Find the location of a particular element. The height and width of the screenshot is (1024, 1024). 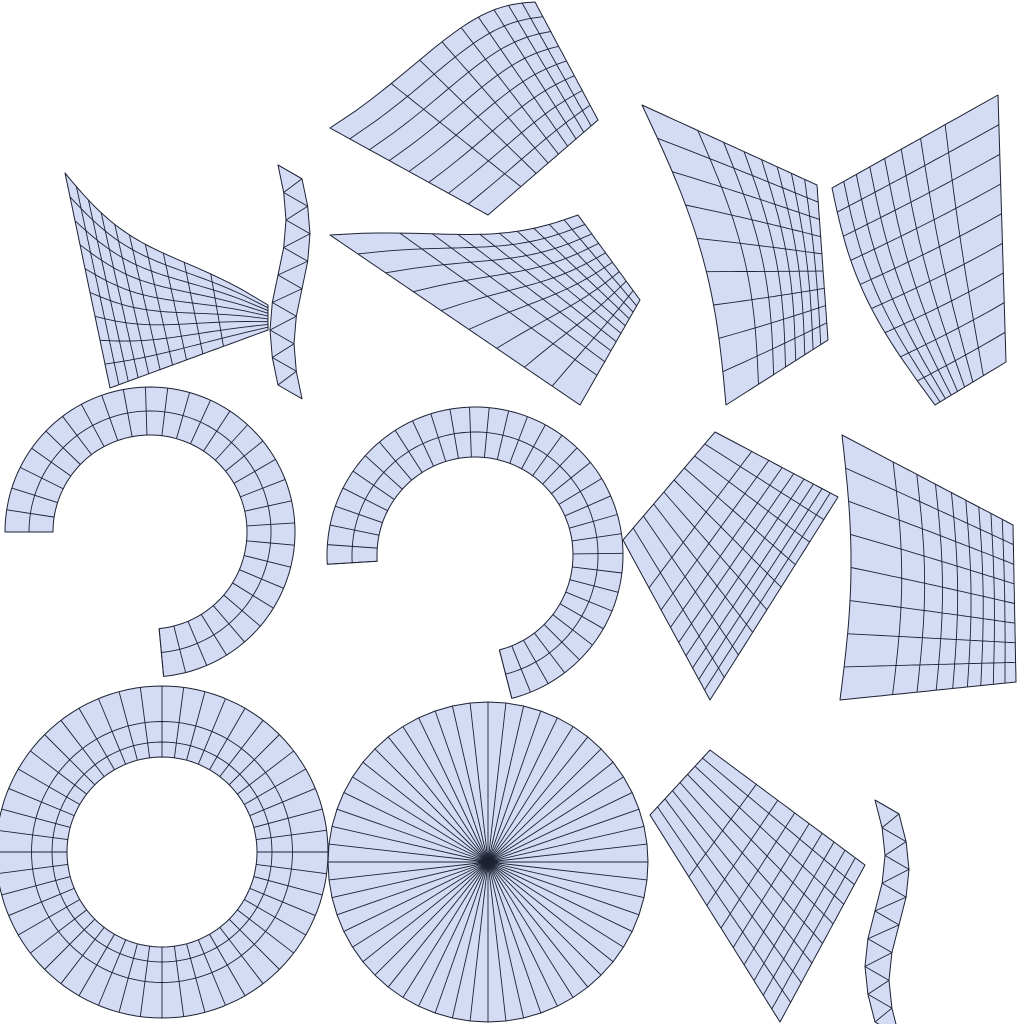

left-hook-island is located at coordinates (150, 531).